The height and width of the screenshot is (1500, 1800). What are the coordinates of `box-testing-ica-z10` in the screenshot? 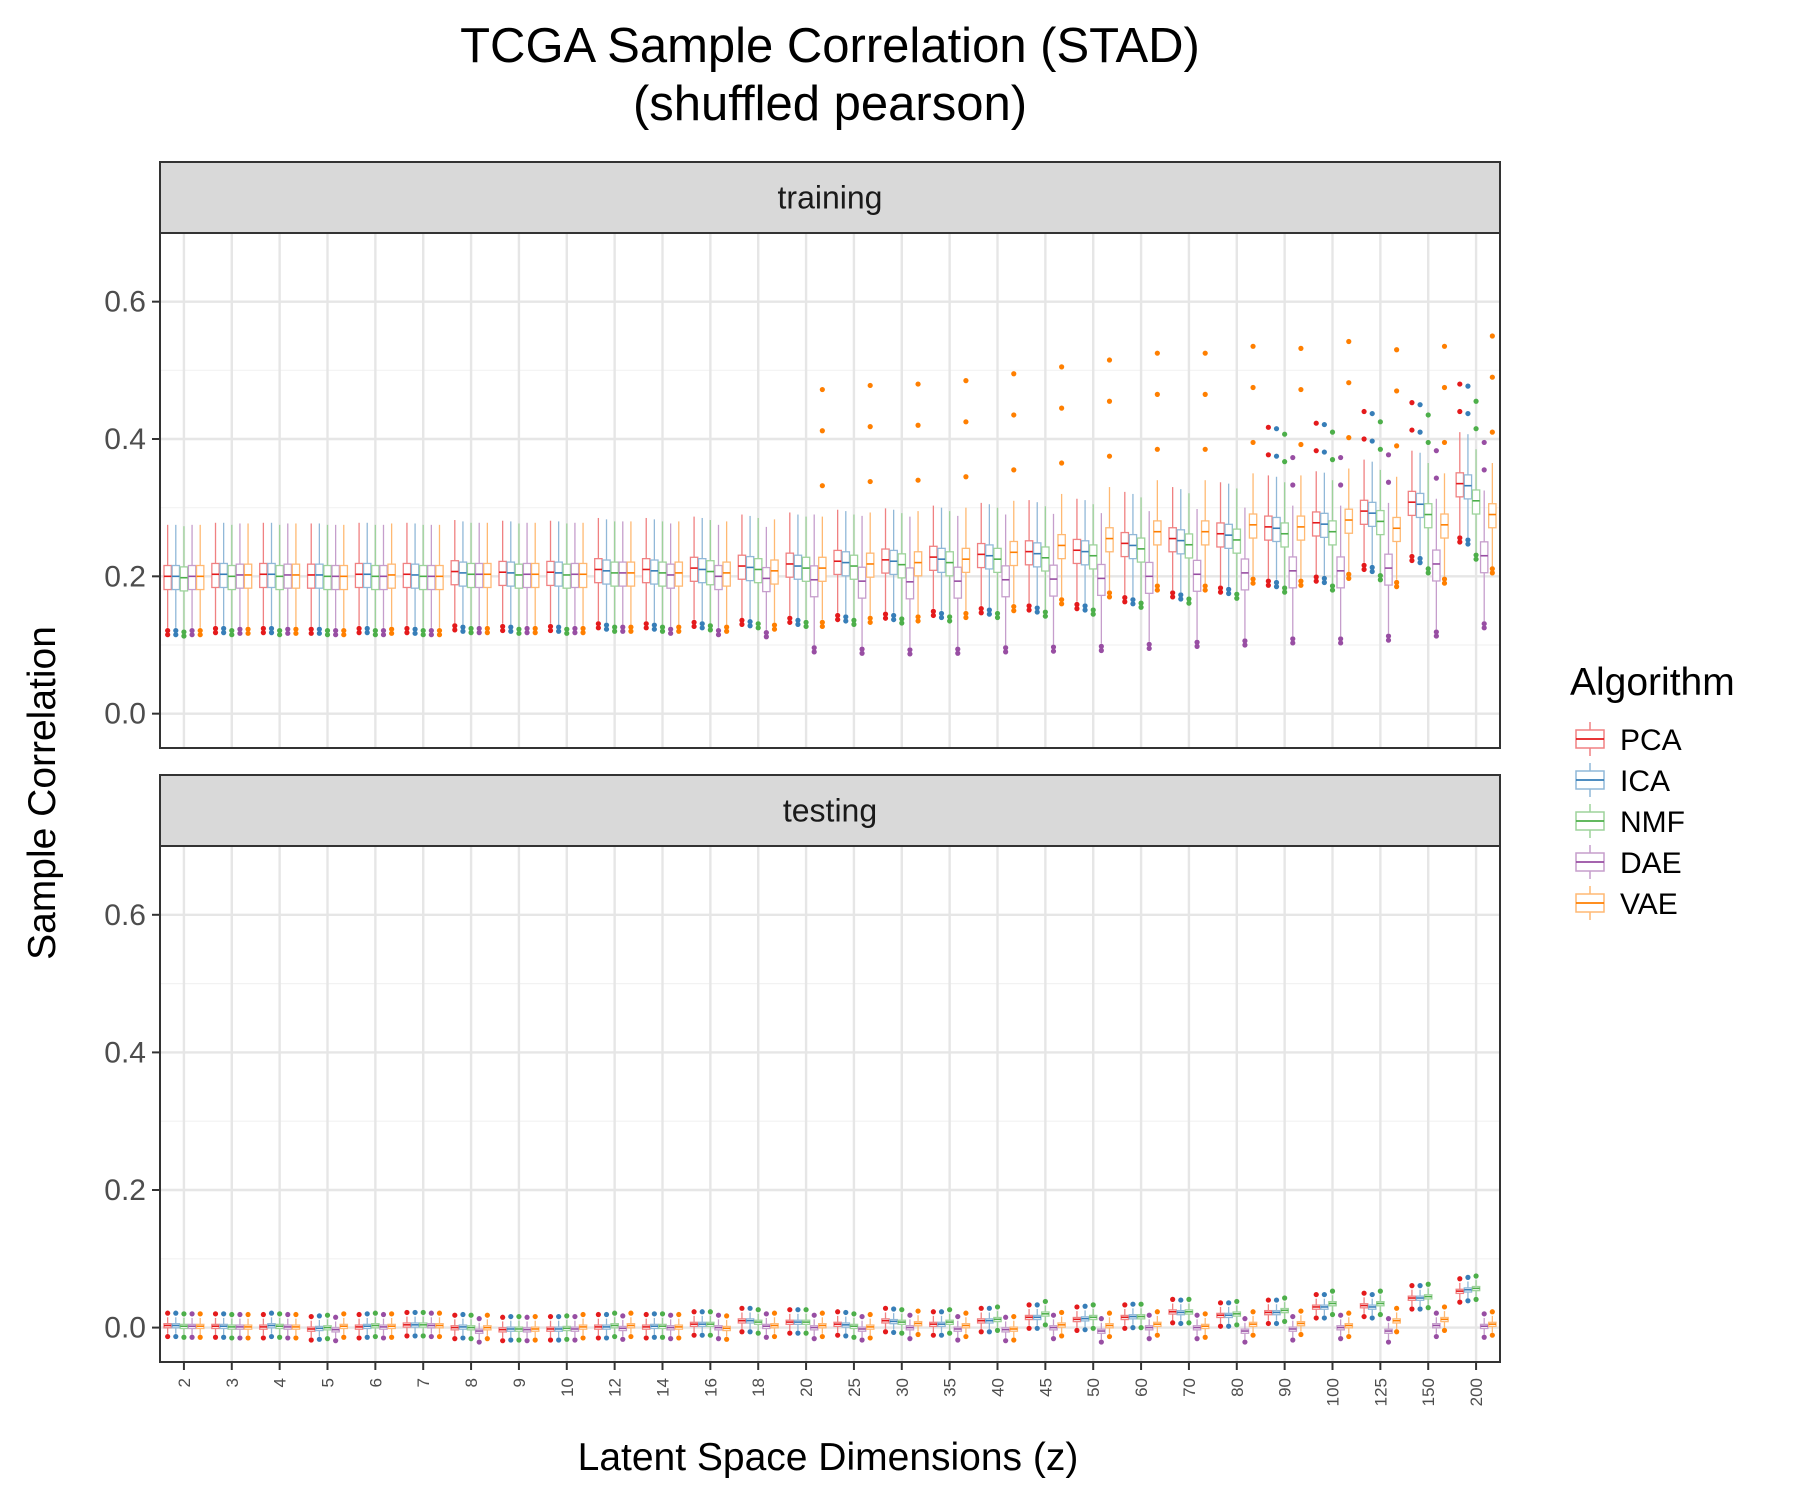 It's located at (558, 1328).